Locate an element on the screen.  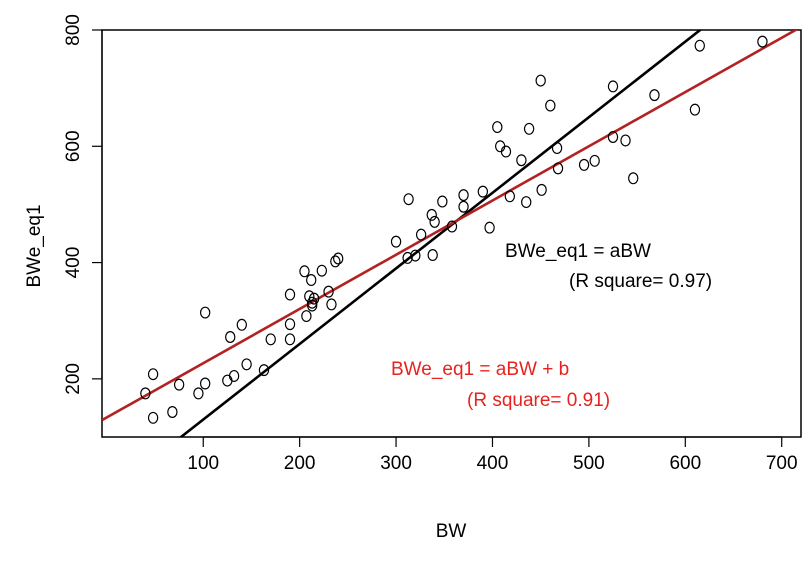
y-tick-label: 600 is located at coordinates (73, 146).